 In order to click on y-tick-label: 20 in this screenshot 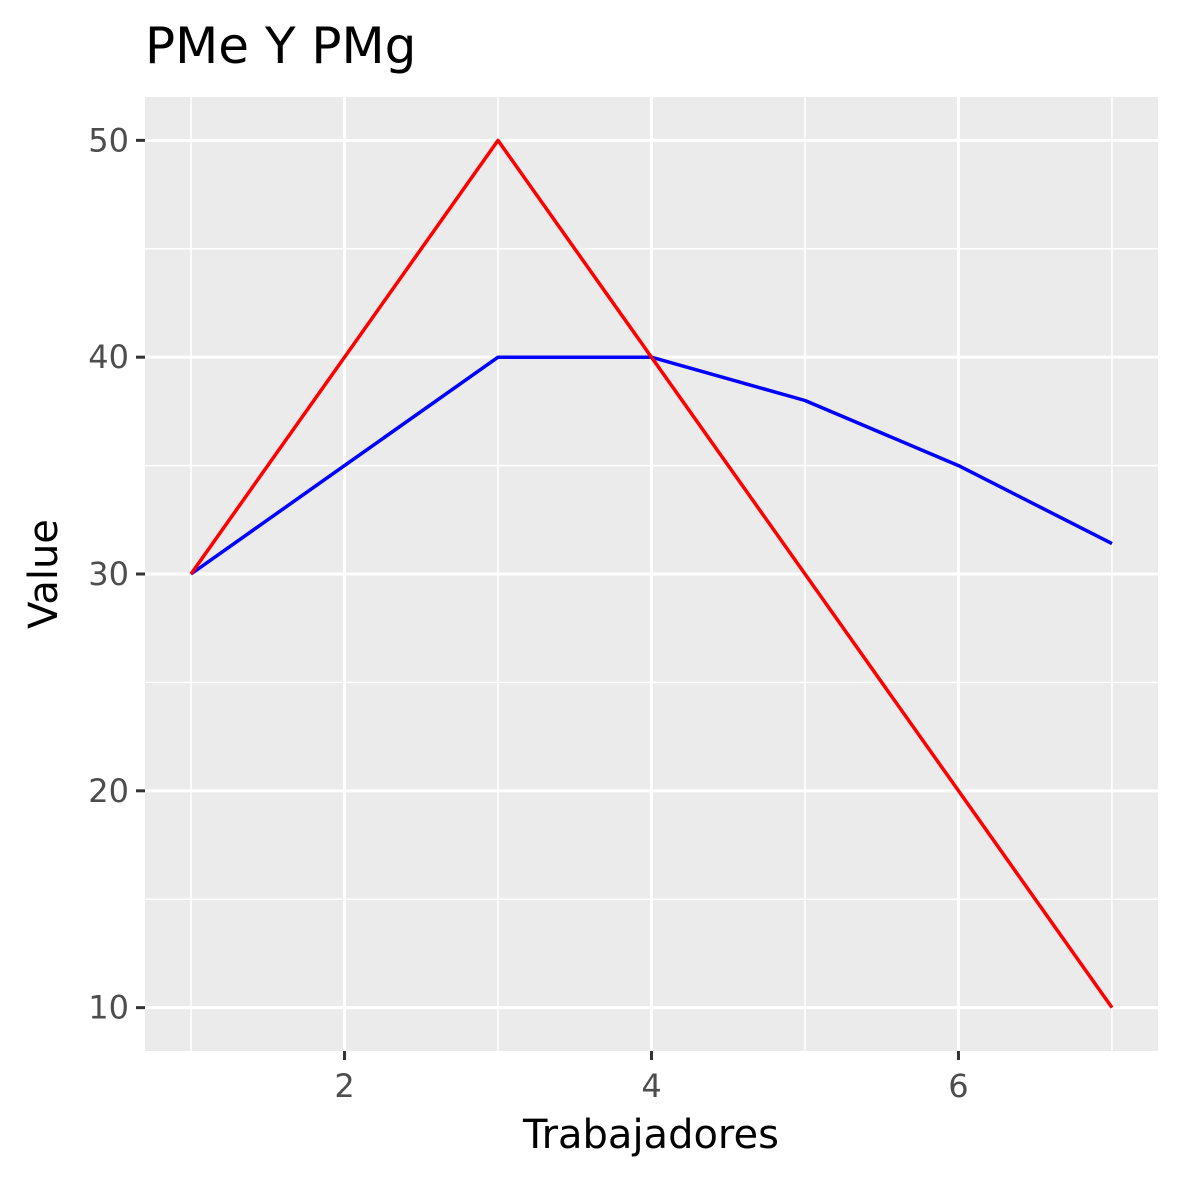, I will do `click(108, 791)`.